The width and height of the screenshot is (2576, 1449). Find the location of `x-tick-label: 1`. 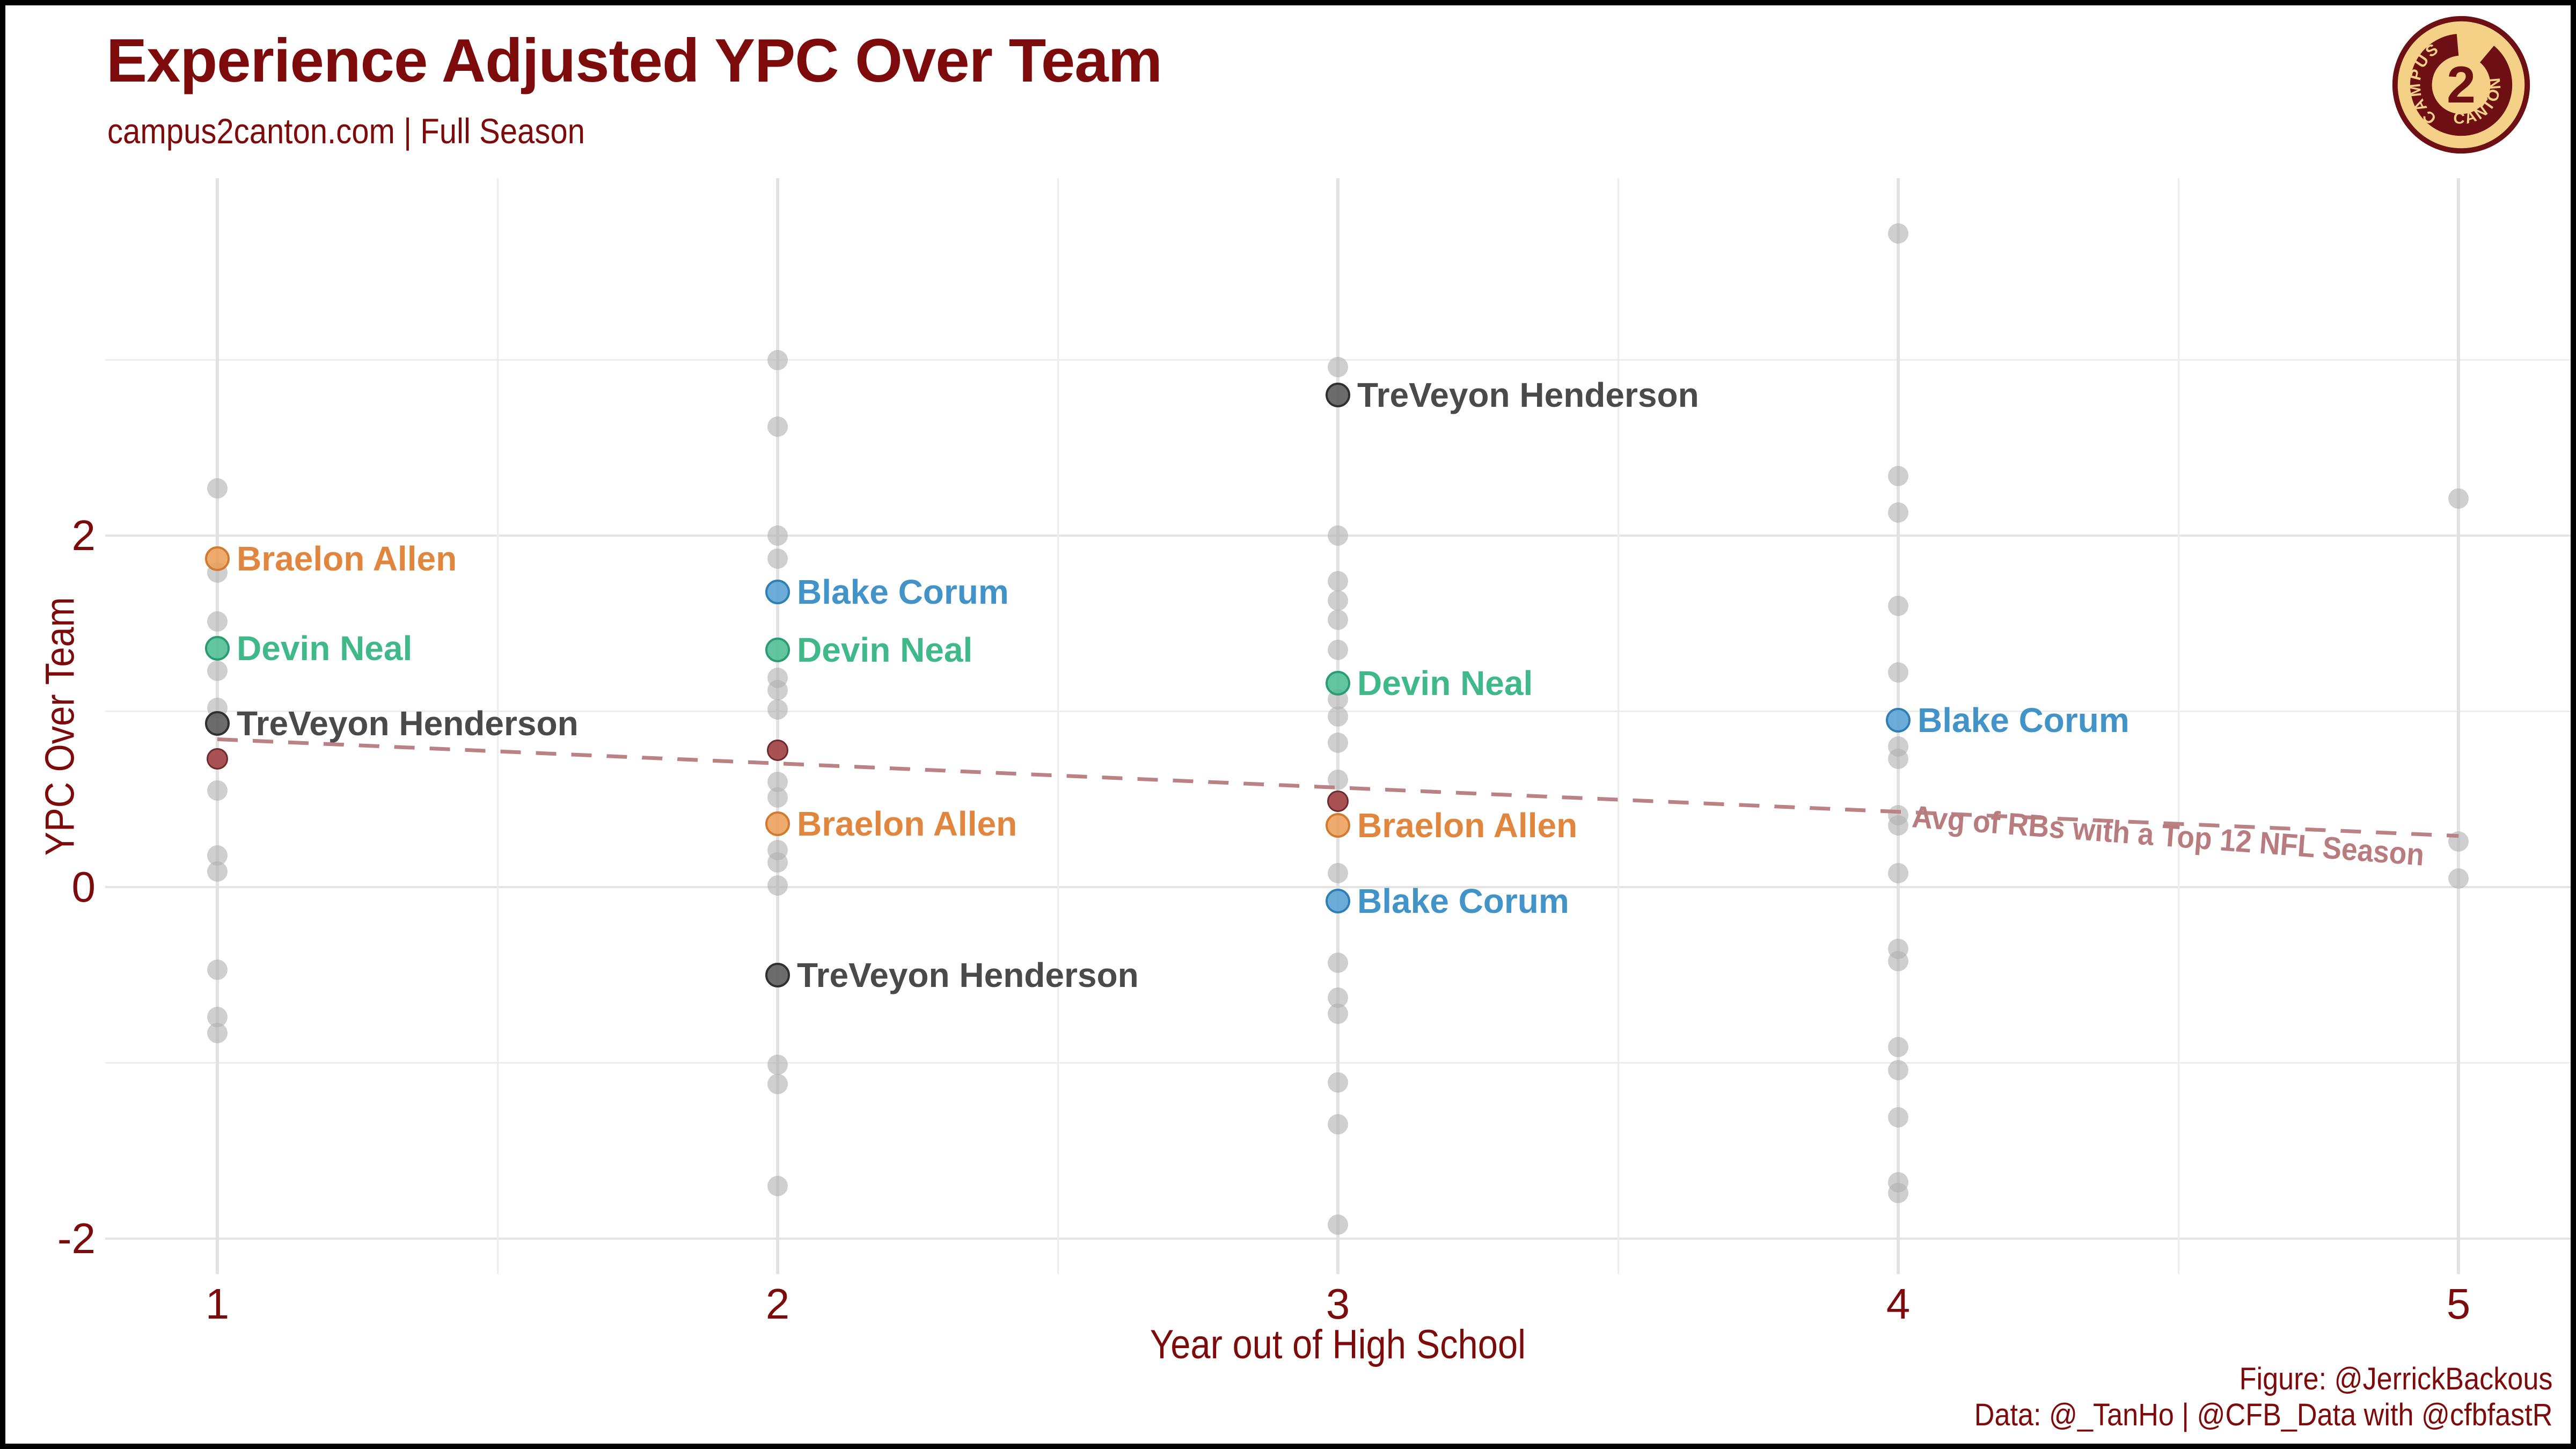

x-tick-label: 1 is located at coordinates (217, 1304).